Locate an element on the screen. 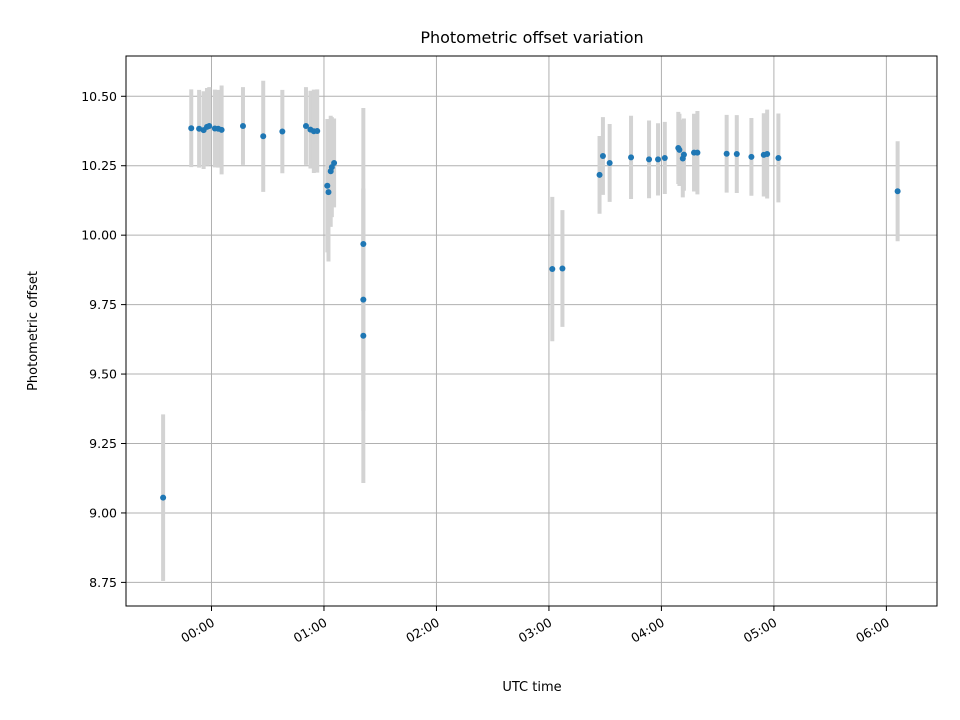 This screenshot has width=960, height=720. y-tick-label: 9.00 is located at coordinates (103, 512).